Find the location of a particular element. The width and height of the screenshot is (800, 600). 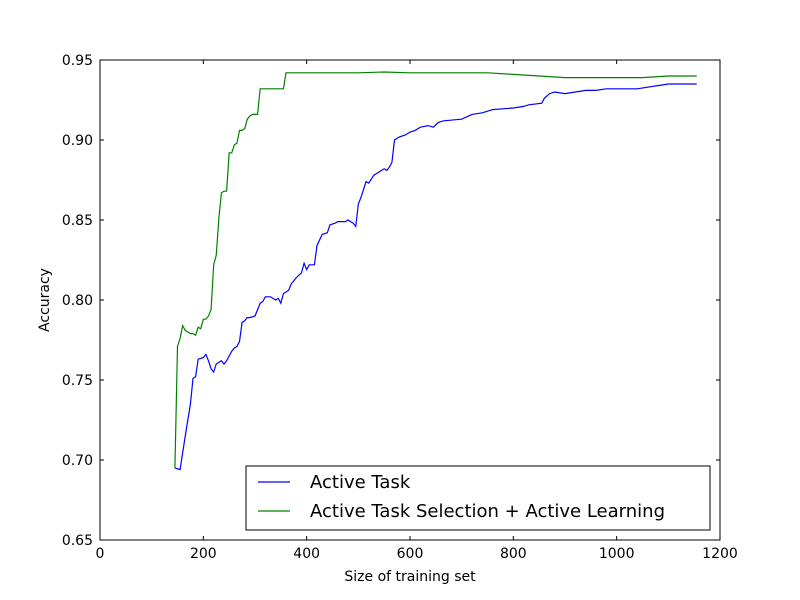

x-axis-label: Size of training set is located at coordinates (410, 577).